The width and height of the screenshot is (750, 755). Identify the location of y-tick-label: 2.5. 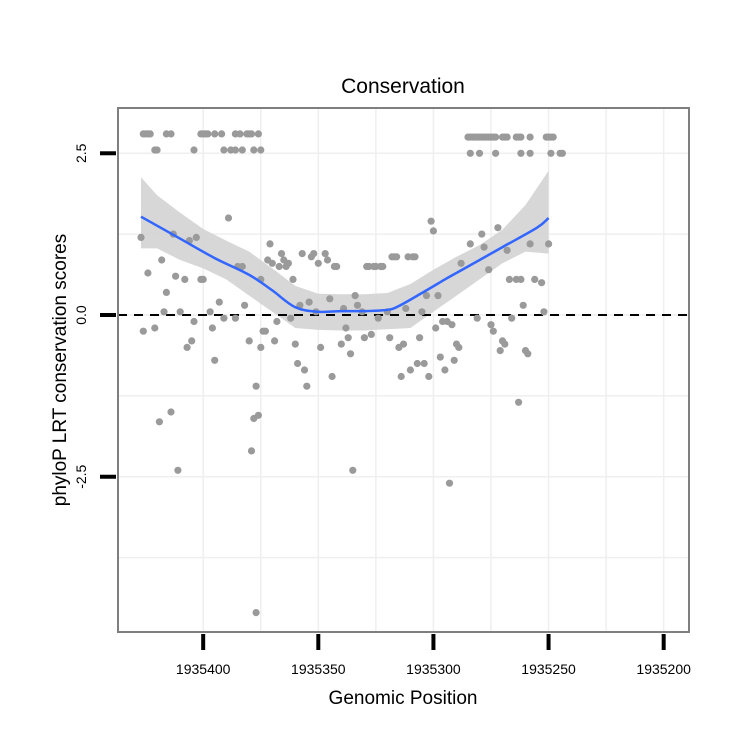
(81, 153).